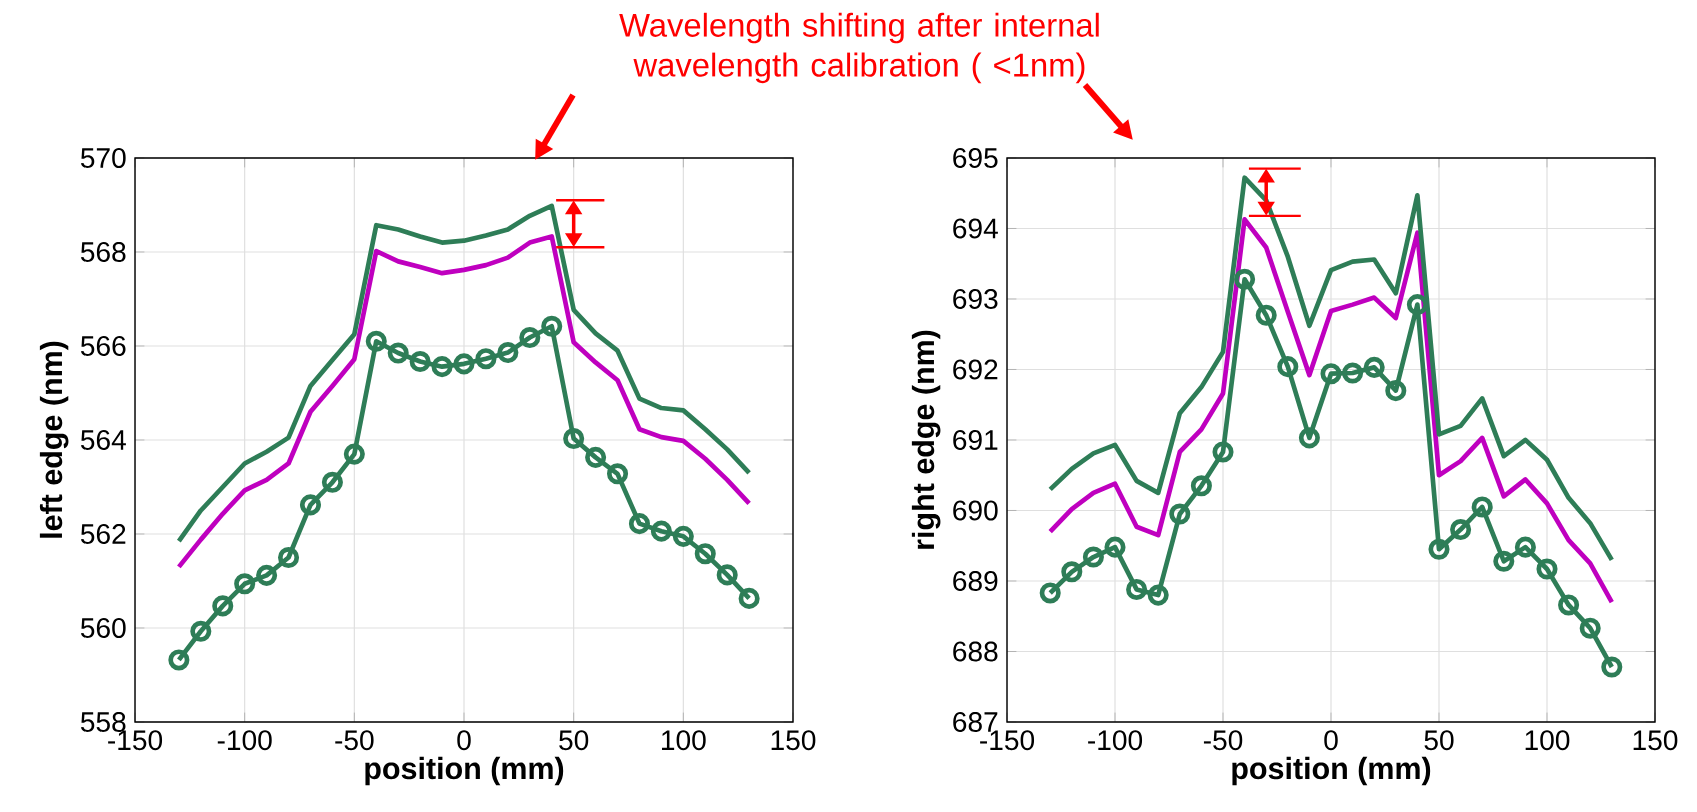  I want to click on y-tick-label: 560, so click(103, 628).